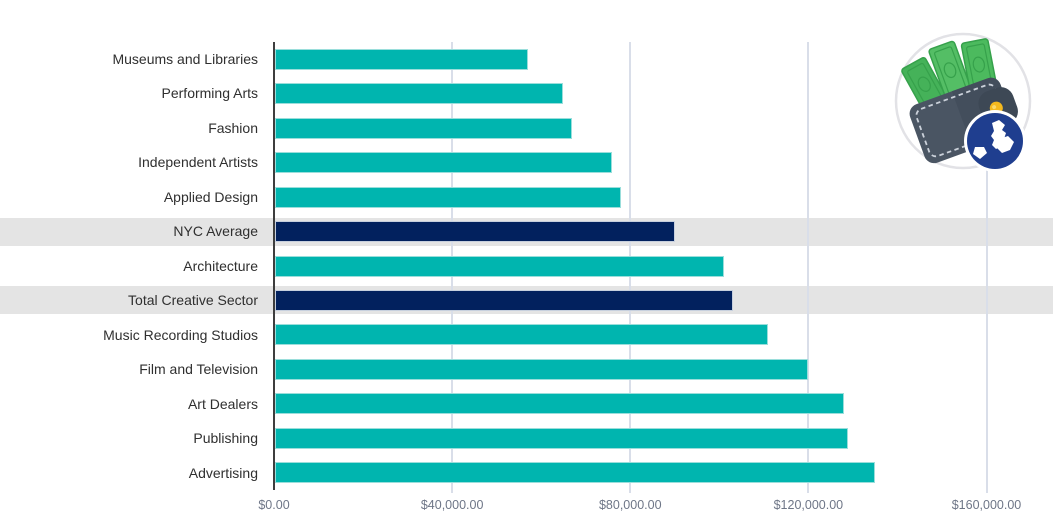 This screenshot has height=532, width=1053. I want to click on category-label-publishing: Publishing, so click(225, 438).